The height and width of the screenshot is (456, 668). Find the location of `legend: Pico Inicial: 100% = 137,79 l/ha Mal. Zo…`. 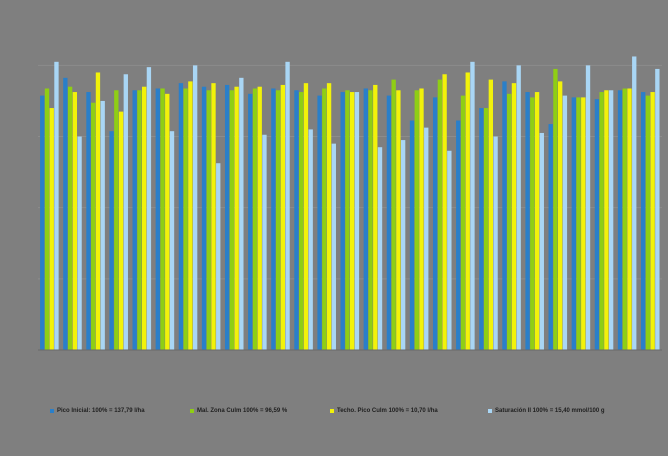

legend: Pico Inicial: 100% = 137,79 l/ha Mal. Zo… is located at coordinates (334, 416).